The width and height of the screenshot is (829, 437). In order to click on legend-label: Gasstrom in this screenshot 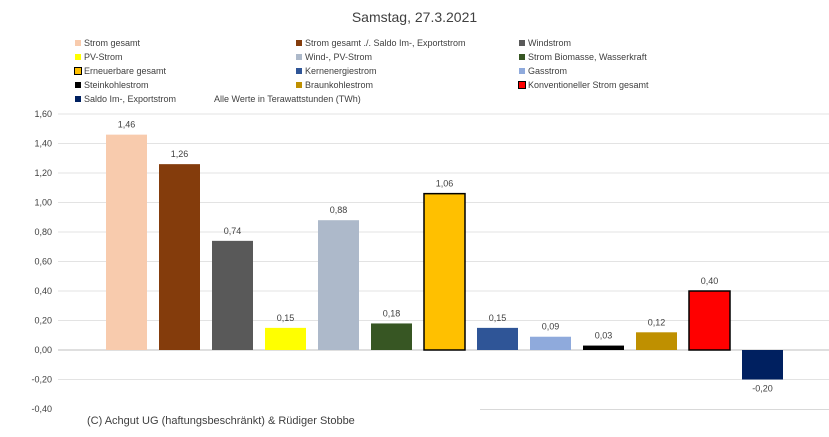, I will do `click(548, 71)`.